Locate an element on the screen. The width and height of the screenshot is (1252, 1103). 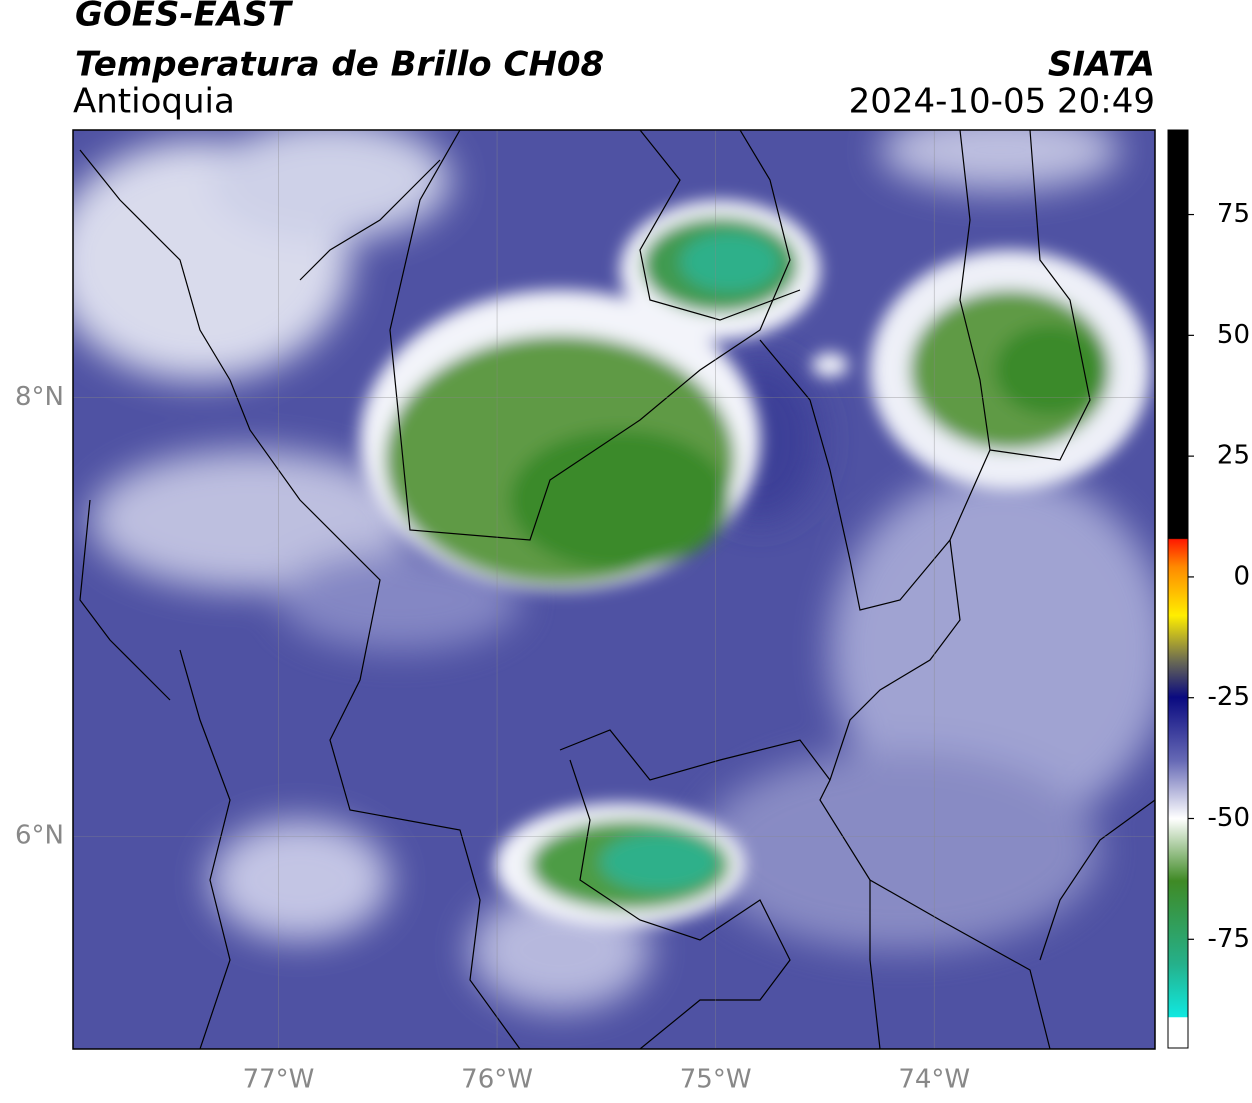
datetime: 2024-10-05 20:49 is located at coordinates (1002, 102).